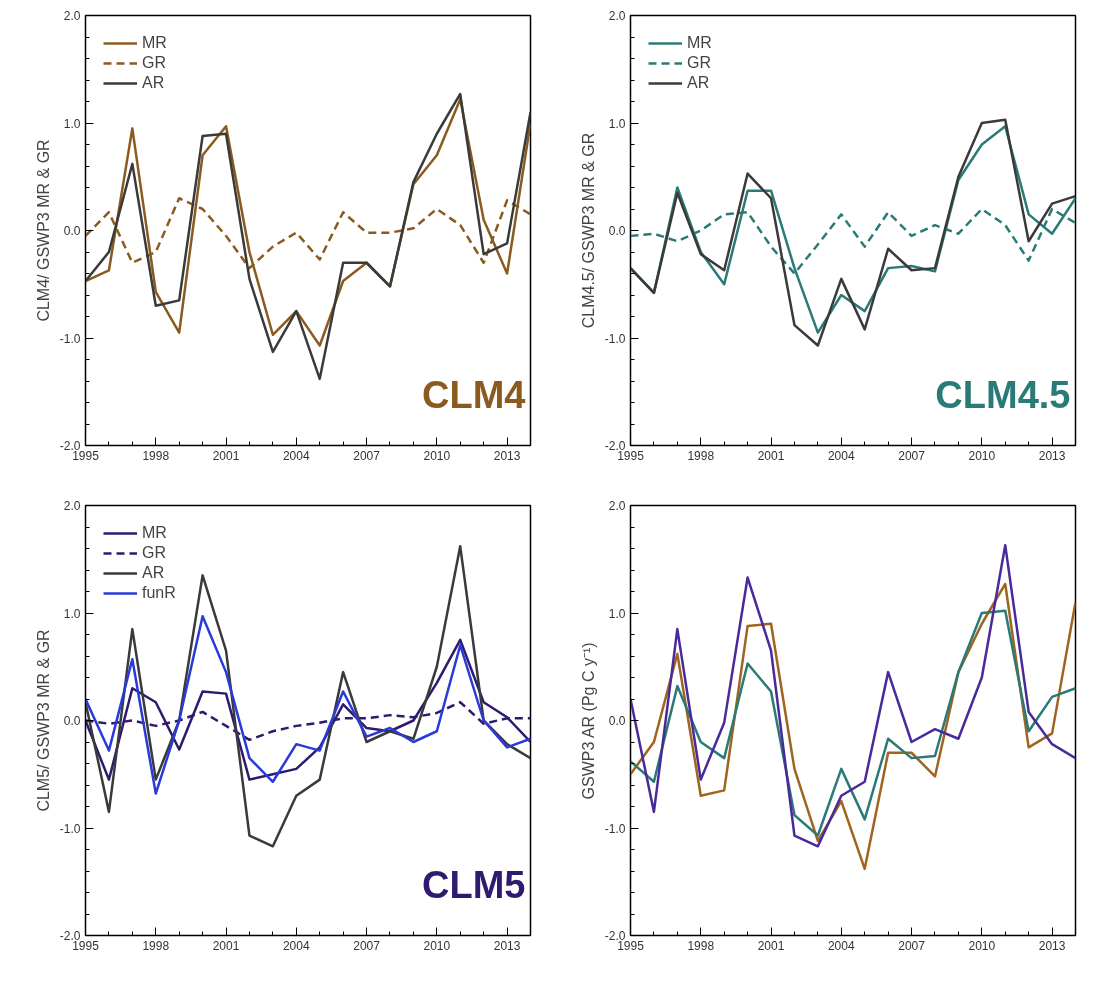  Describe the element at coordinates (474, 394) in the screenshot. I see `annotation: CLM4` at that location.